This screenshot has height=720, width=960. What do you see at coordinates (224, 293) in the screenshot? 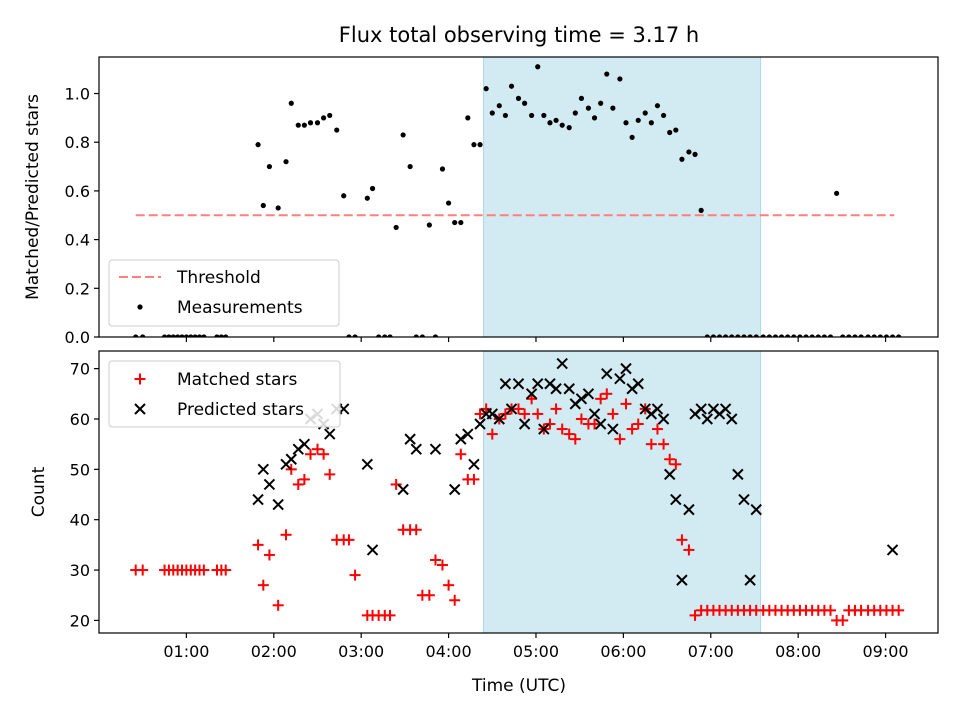
I see `legend-top: Threshold Measurements` at bounding box center [224, 293].